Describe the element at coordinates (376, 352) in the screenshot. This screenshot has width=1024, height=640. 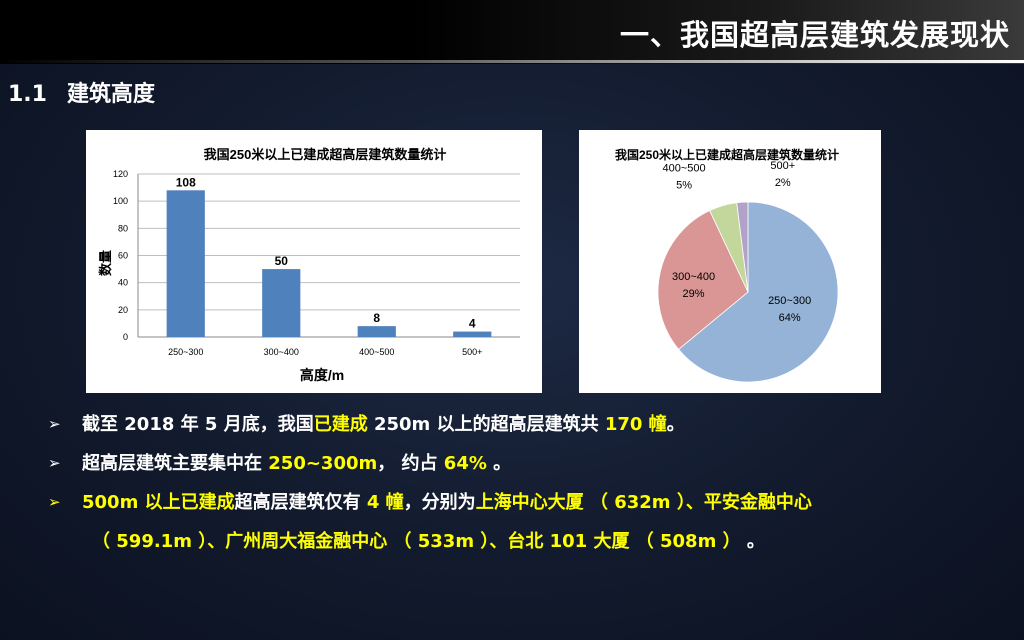
I see `x-tick-label: 400~500` at that location.